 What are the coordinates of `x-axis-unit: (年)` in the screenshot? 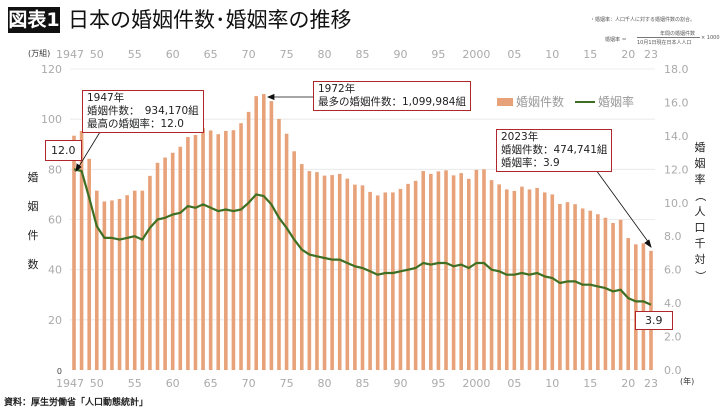 It's located at (687, 381).